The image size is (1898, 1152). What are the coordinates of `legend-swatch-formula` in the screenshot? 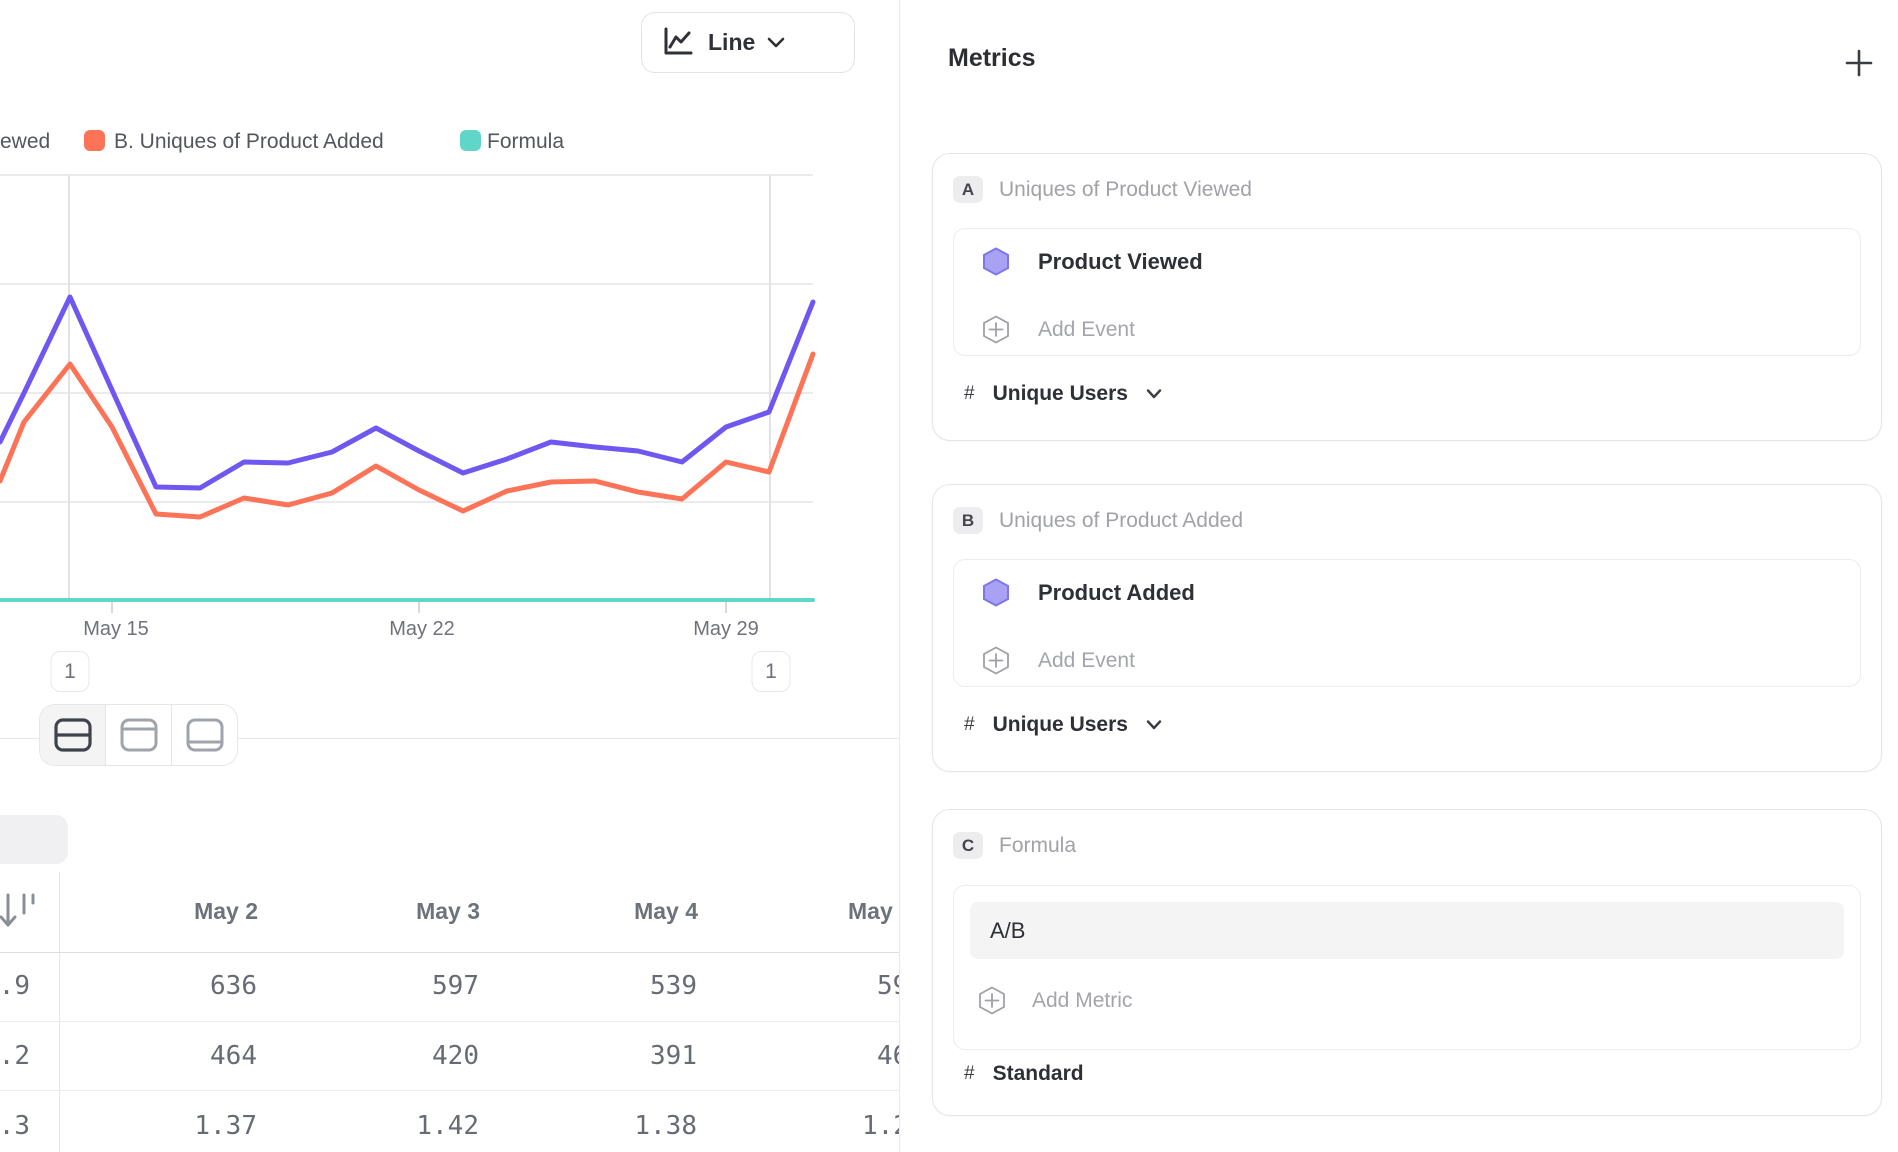 It's located at (470, 140).